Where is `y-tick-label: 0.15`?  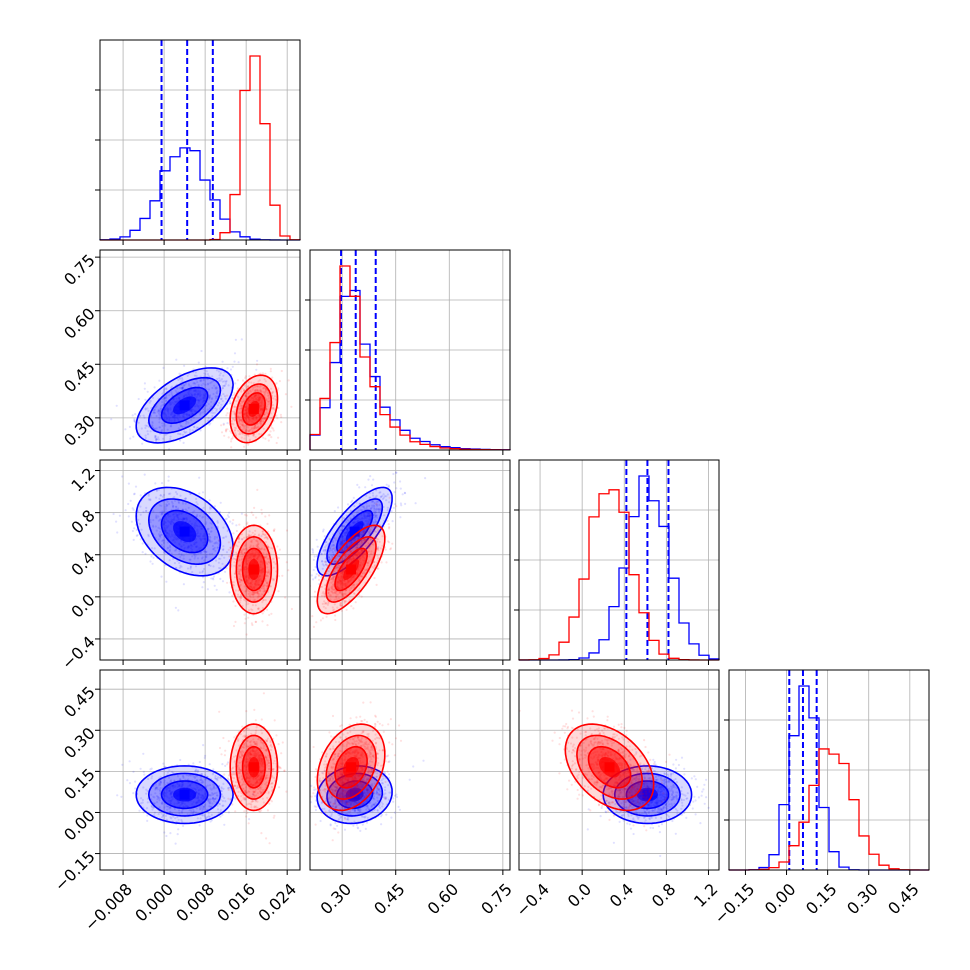 y-tick-label: 0.15 is located at coordinates (79, 784).